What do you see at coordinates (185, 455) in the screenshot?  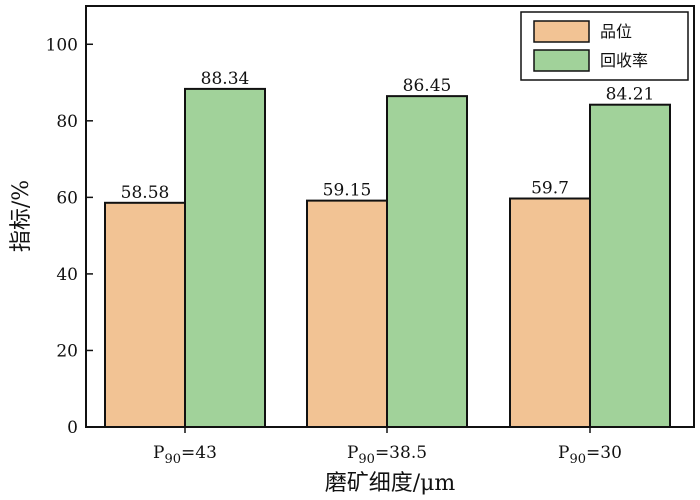 I see `x-tick-label: P90=43` at bounding box center [185, 455].